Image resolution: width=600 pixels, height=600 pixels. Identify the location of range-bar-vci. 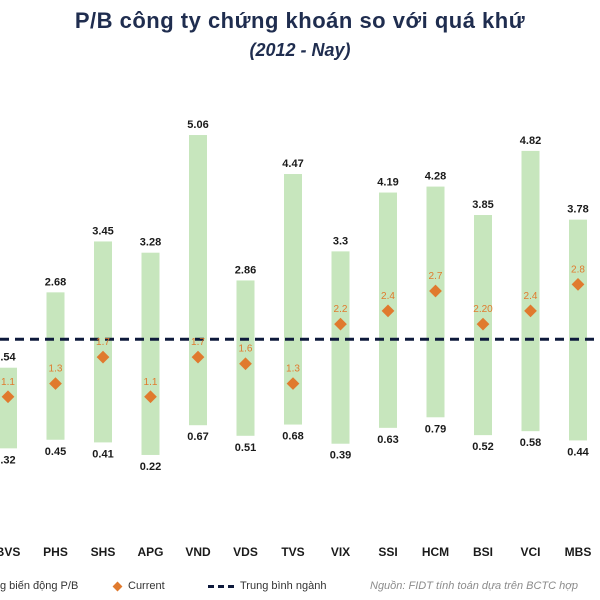
(530, 291).